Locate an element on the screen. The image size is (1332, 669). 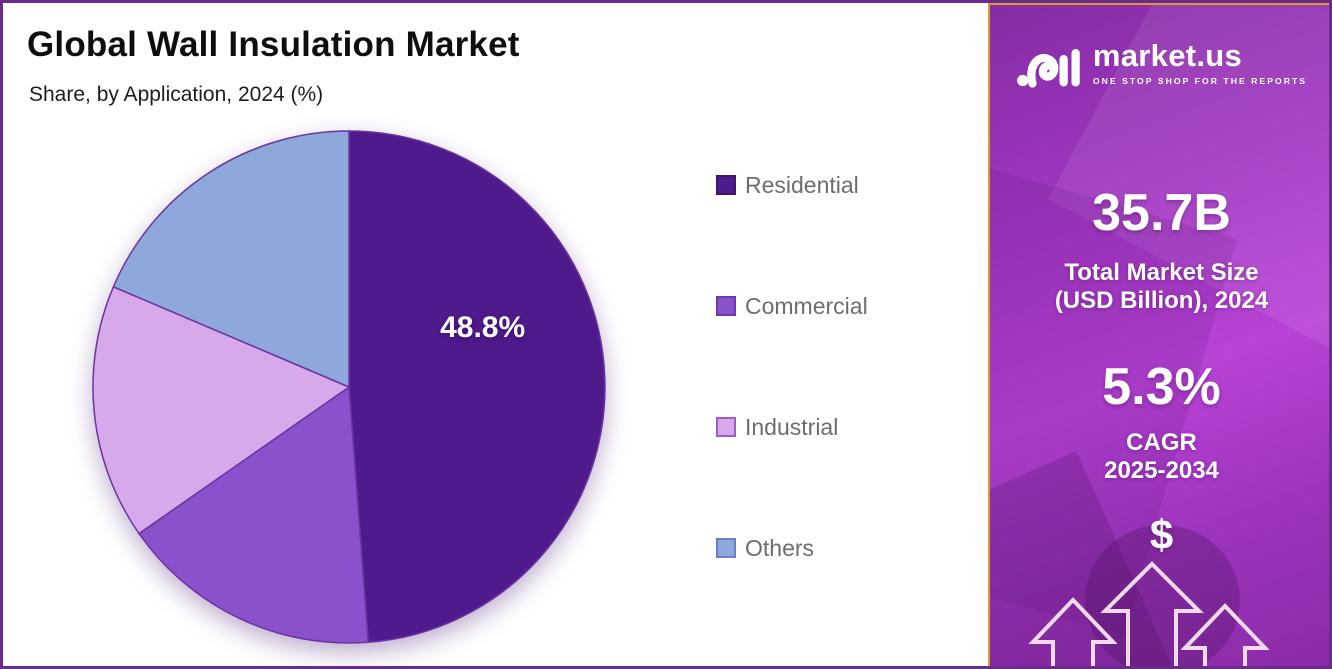
legend-label: Industrial is located at coordinates (792, 426).